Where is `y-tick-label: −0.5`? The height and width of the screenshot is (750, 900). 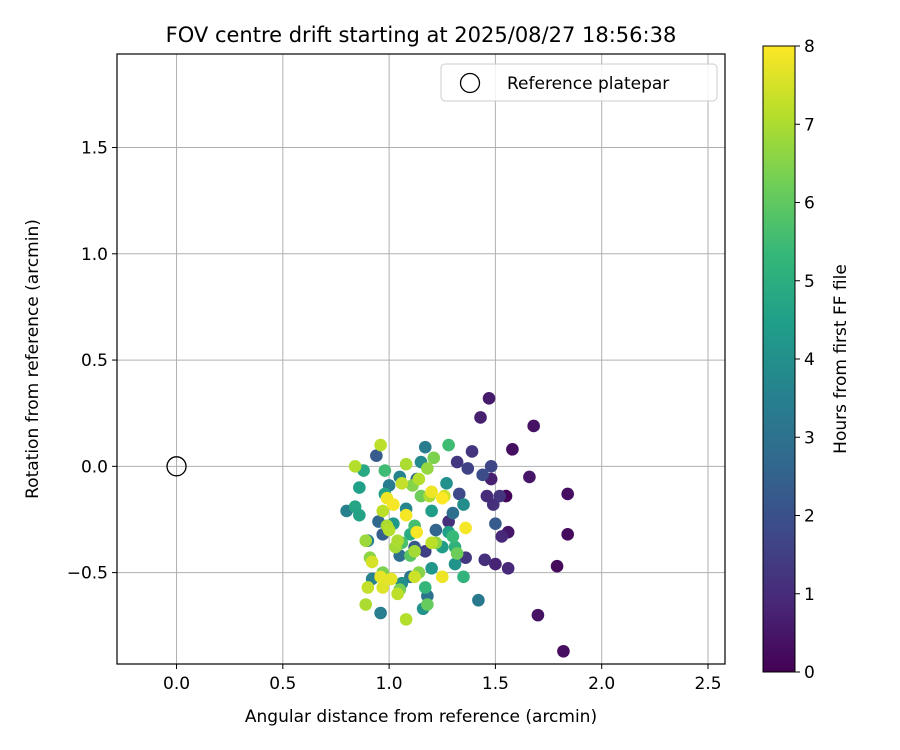
y-tick-label: −0.5 is located at coordinates (87, 574).